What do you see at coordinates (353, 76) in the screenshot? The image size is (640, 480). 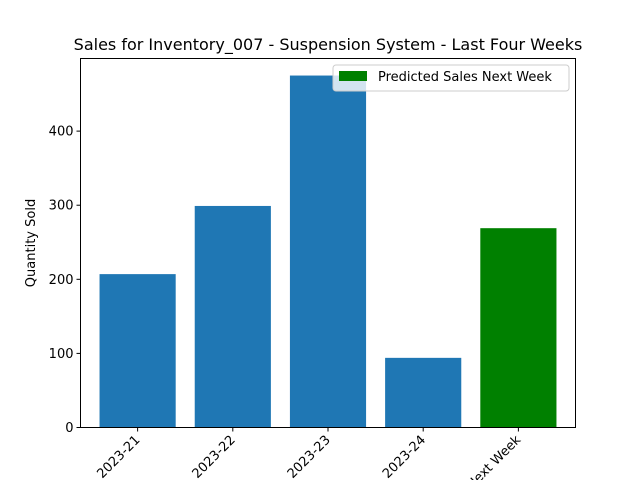 I see `legend-swatch` at bounding box center [353, 76].